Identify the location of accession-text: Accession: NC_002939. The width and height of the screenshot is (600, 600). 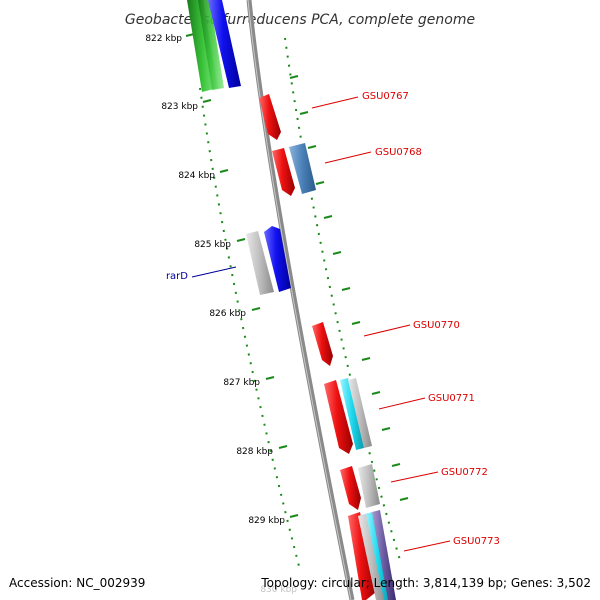
(77, 583).